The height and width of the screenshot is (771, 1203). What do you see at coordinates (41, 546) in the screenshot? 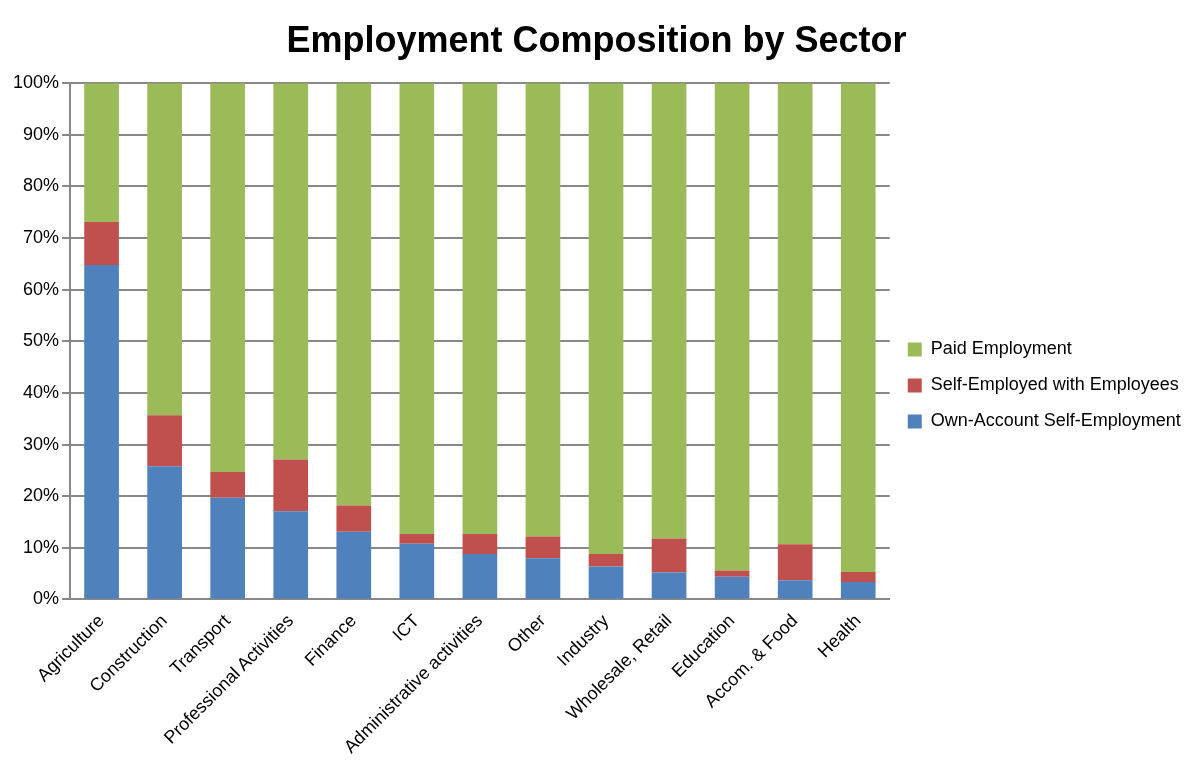
I see `y-tick-label: 10%` at bounding box center [41, 546].